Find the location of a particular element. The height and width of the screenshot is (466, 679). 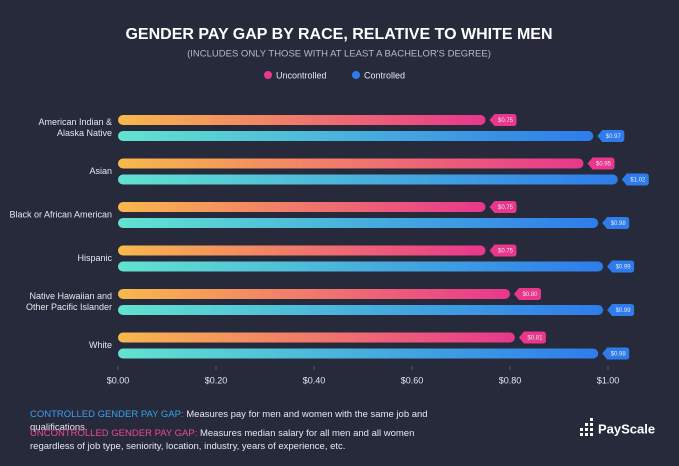

value-label: $0.97 is located at coordinates (614, 137).